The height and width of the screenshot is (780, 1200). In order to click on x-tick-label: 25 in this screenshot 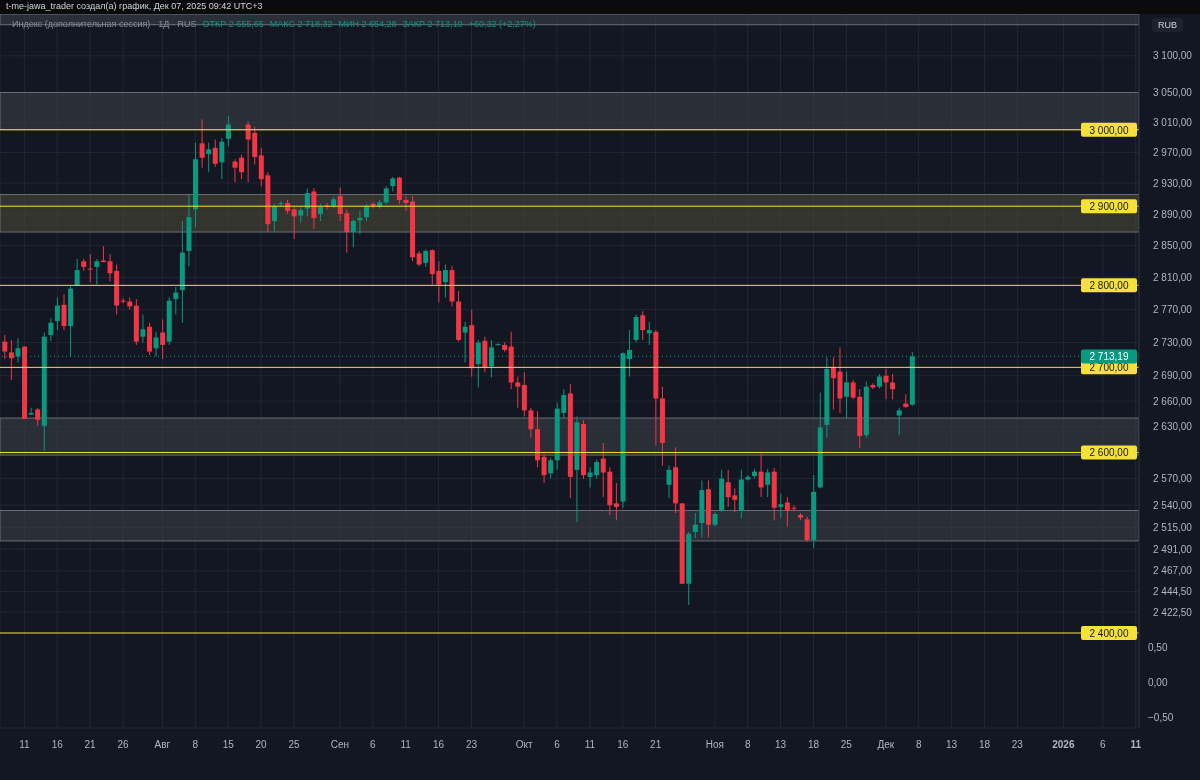, I will do `click(294, 744)`.